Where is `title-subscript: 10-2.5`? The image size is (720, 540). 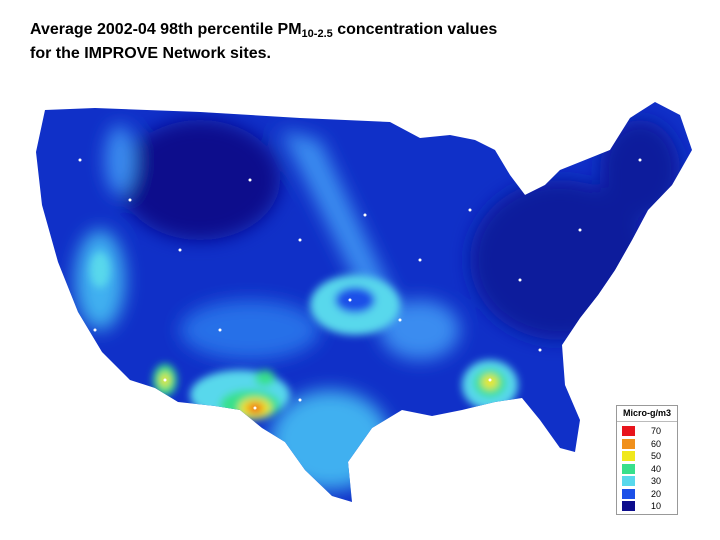 title-subscript: 10-2.5 is located at coordinates (317, 34).